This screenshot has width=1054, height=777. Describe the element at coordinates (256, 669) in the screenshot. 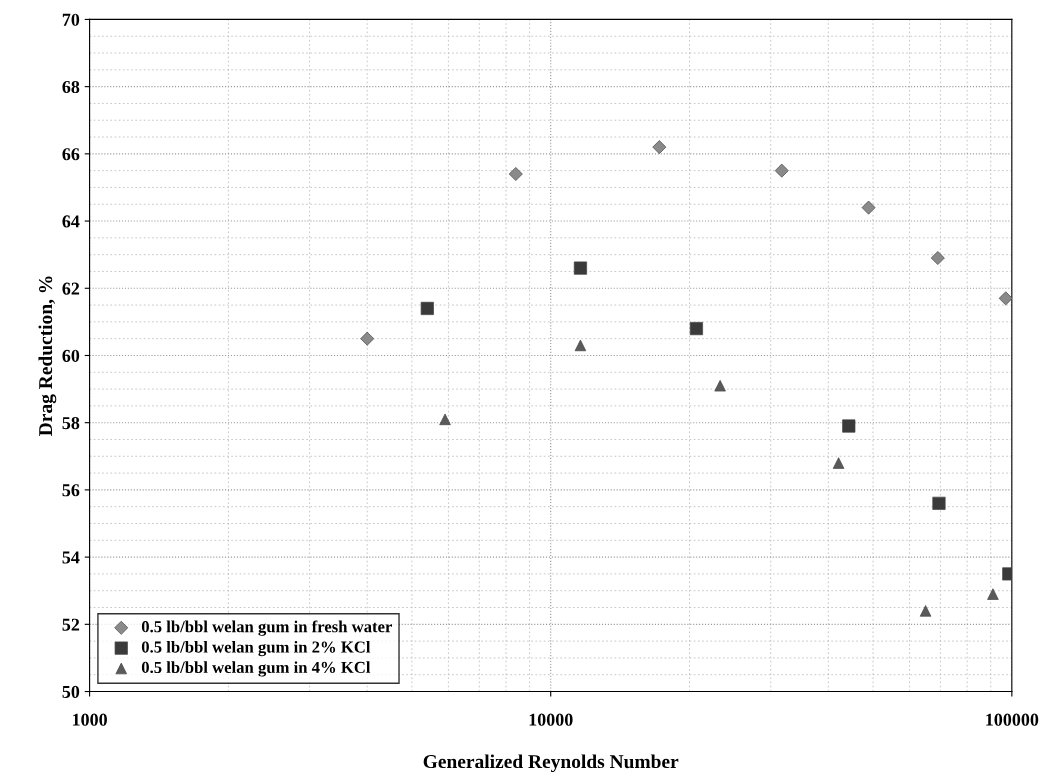

I see `legend-label: 0.5 lb/bbl welan gum in 4% KCl` at that location.